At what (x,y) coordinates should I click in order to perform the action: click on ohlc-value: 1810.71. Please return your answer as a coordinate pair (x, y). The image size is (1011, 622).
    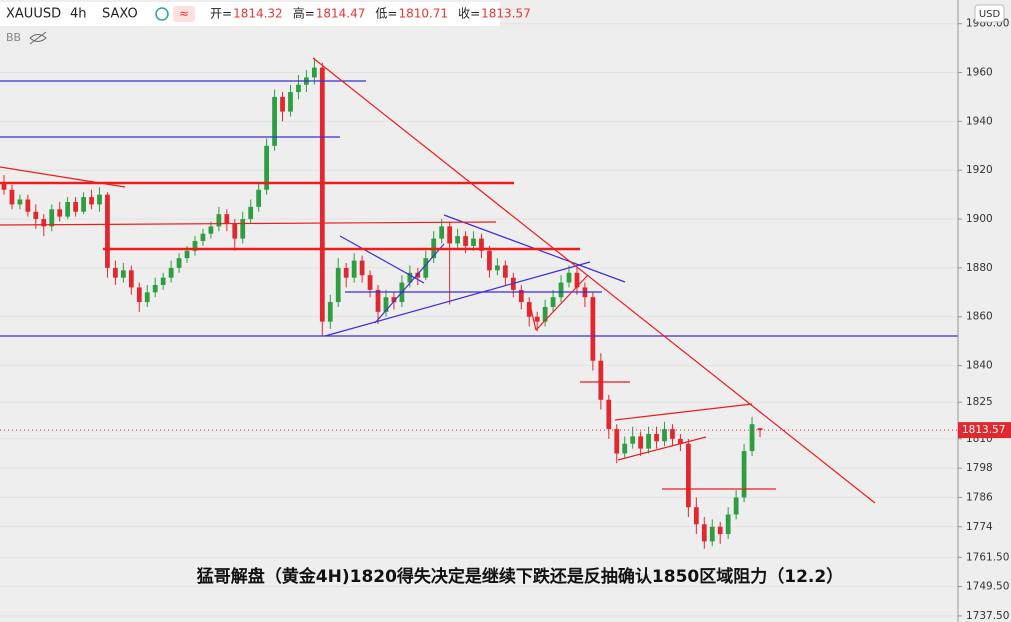
    Looking at the image, I should click on (423, 14).